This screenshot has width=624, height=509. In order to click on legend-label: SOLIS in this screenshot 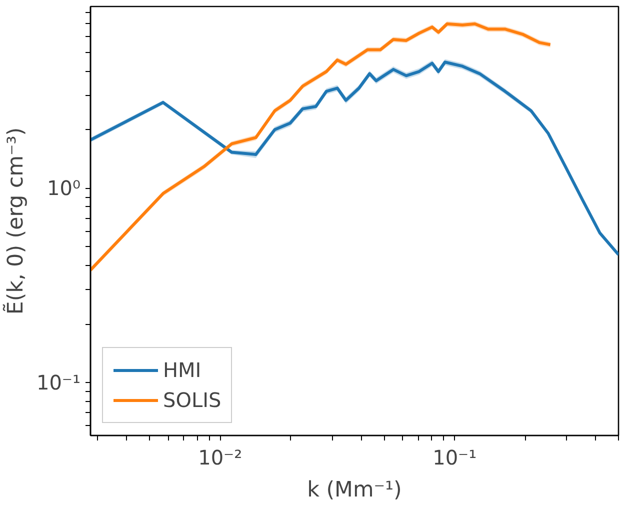, I will do `click(192, 400)`.